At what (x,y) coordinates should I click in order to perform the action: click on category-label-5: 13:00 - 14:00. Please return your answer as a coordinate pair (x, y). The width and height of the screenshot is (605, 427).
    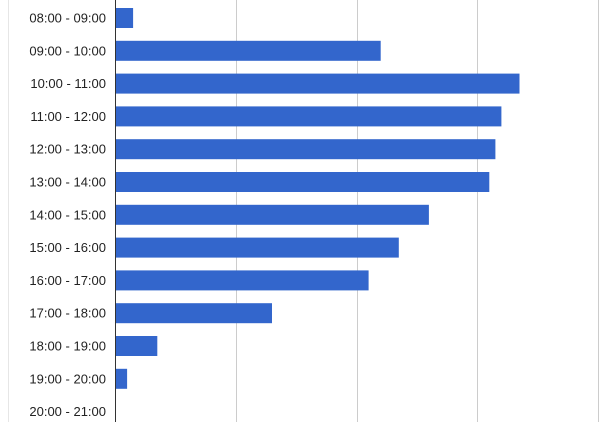
    Looking at the image, I should click on (67, 182).